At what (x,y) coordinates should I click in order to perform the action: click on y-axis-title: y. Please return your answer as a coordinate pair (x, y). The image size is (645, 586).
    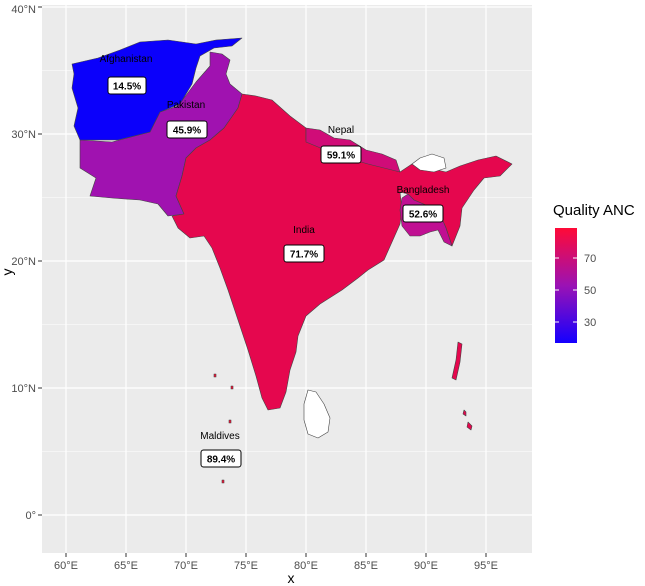
    Looking at the image, I should click on (7, 272).